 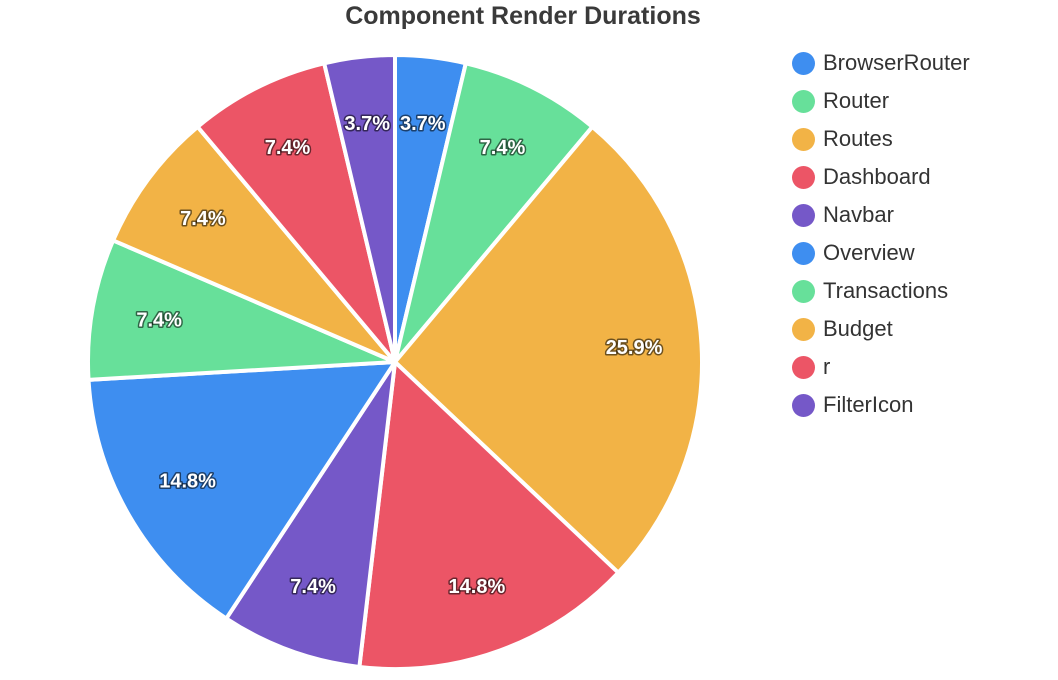 I want to click on legend-label: Budget, so click(x=858, y=328).